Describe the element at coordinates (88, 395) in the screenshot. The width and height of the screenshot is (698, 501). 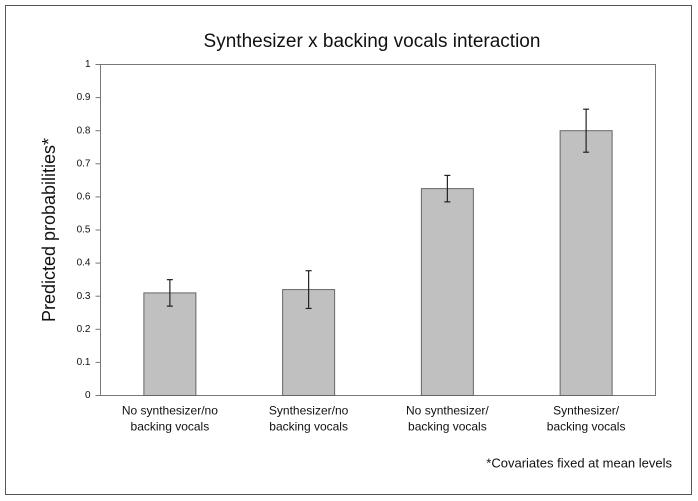
I see `y-tick-label: 0` at that location.